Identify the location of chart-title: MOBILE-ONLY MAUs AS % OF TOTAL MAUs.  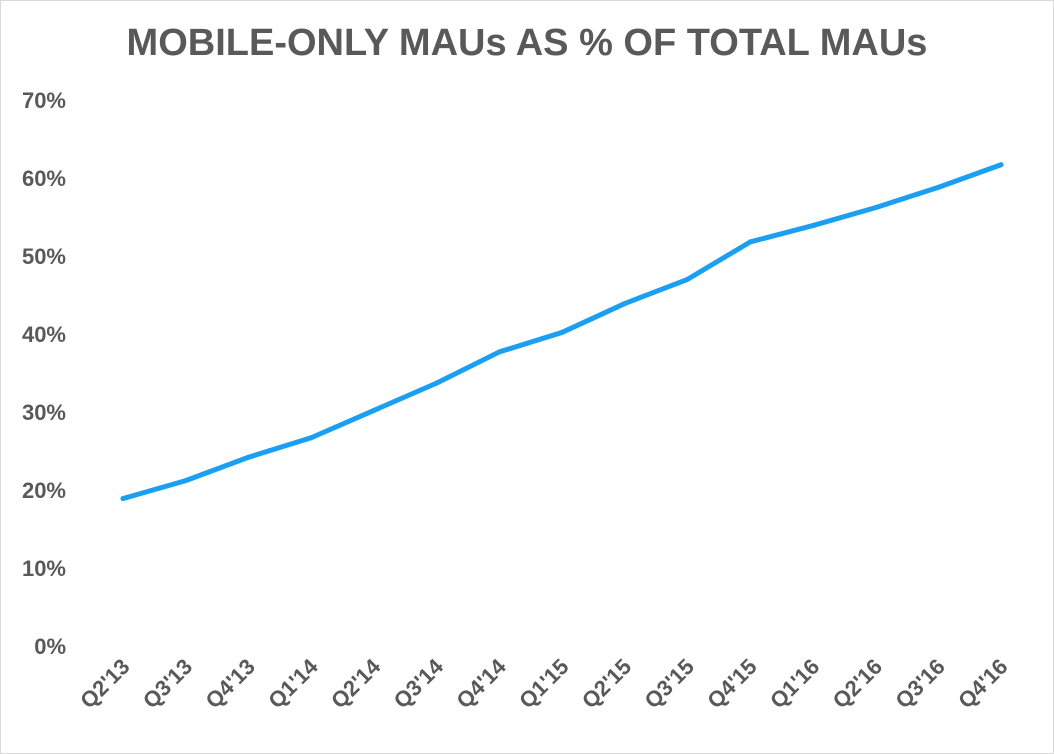
(527, 43).